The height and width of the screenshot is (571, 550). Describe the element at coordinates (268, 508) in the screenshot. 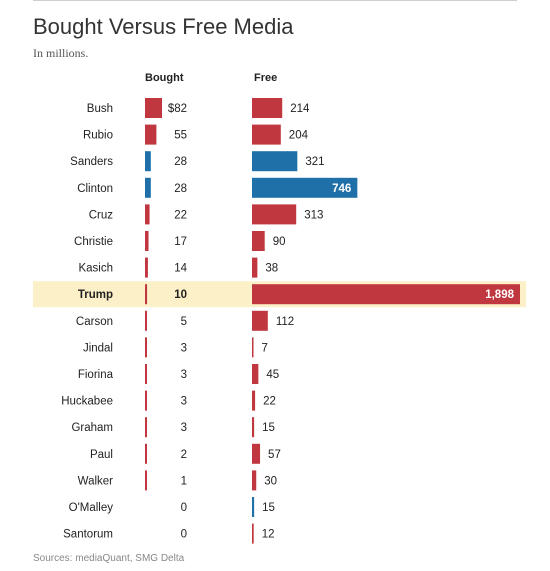

I see `free-value-o-malley: 15` at that location.